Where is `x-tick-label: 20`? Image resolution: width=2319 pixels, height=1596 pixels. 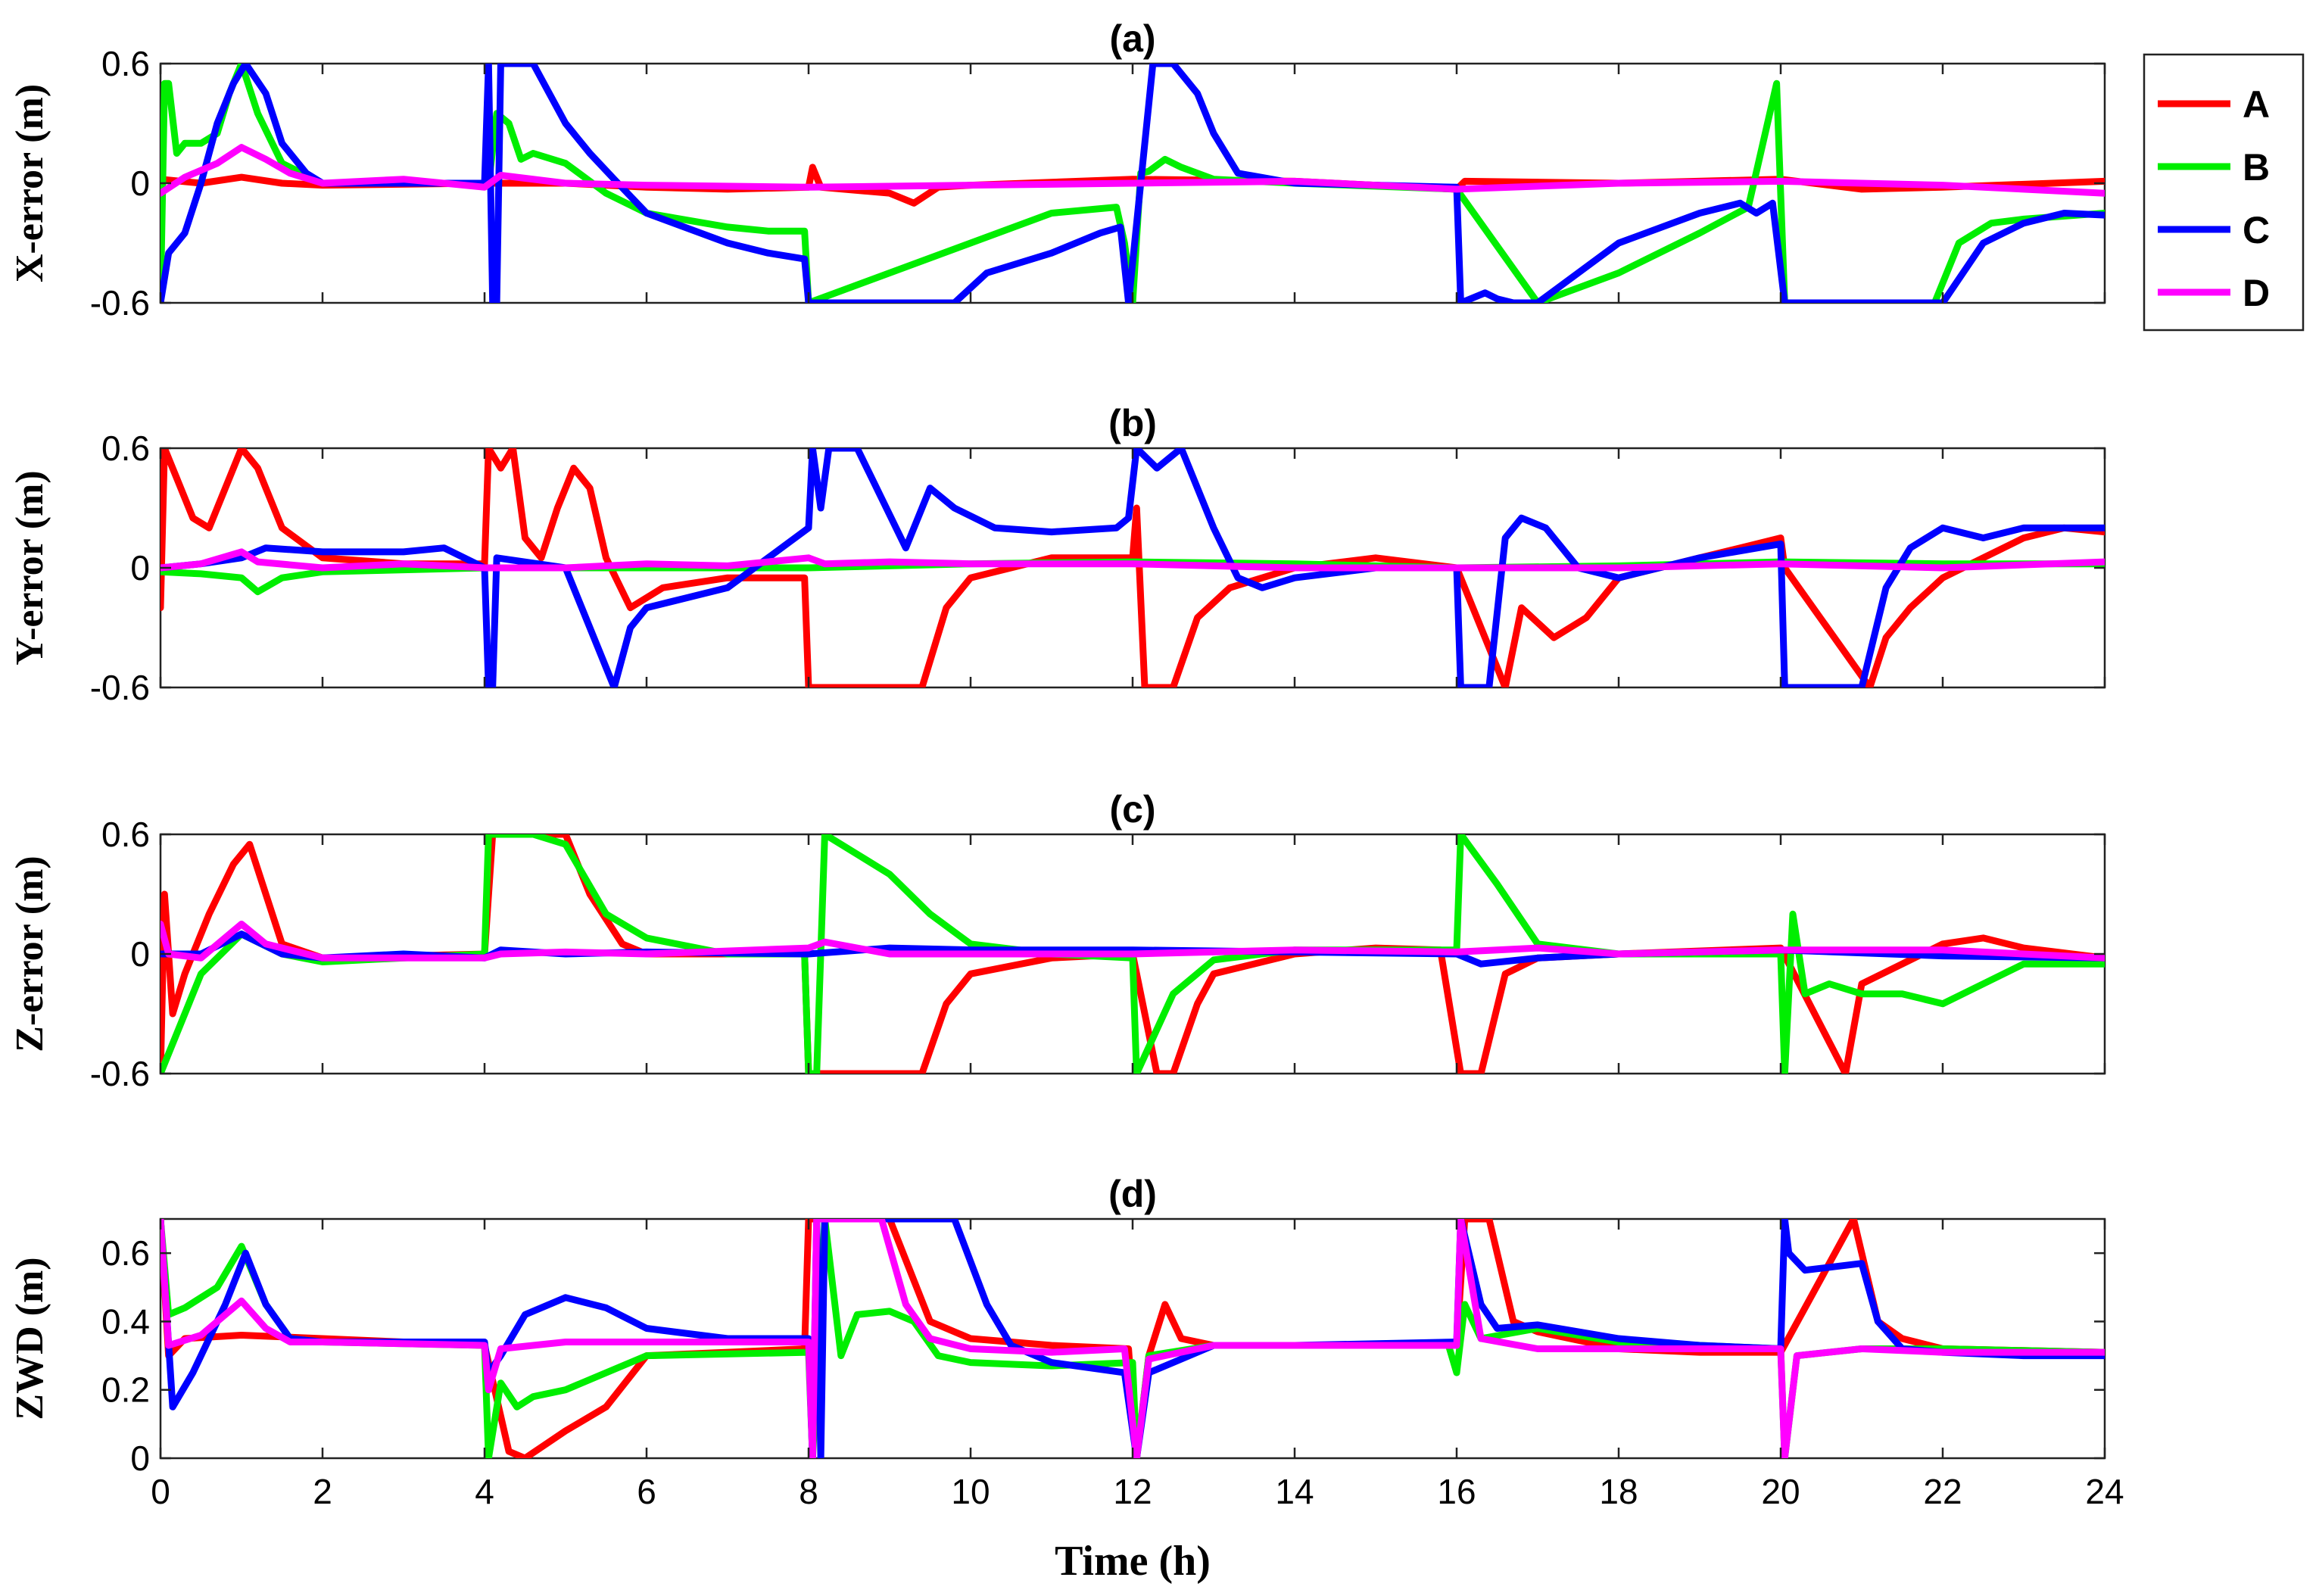 x-tick-label: 20 is located at coordinates (1781, 1491).